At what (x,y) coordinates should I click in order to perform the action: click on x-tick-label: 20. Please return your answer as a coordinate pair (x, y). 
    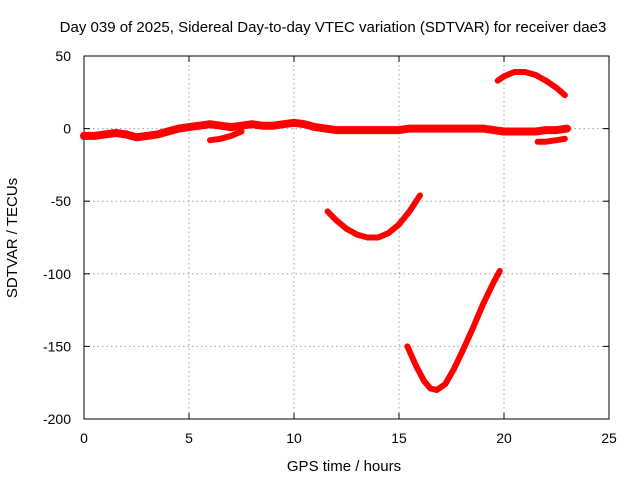
    Looking at the image, I should click on (504, 438).